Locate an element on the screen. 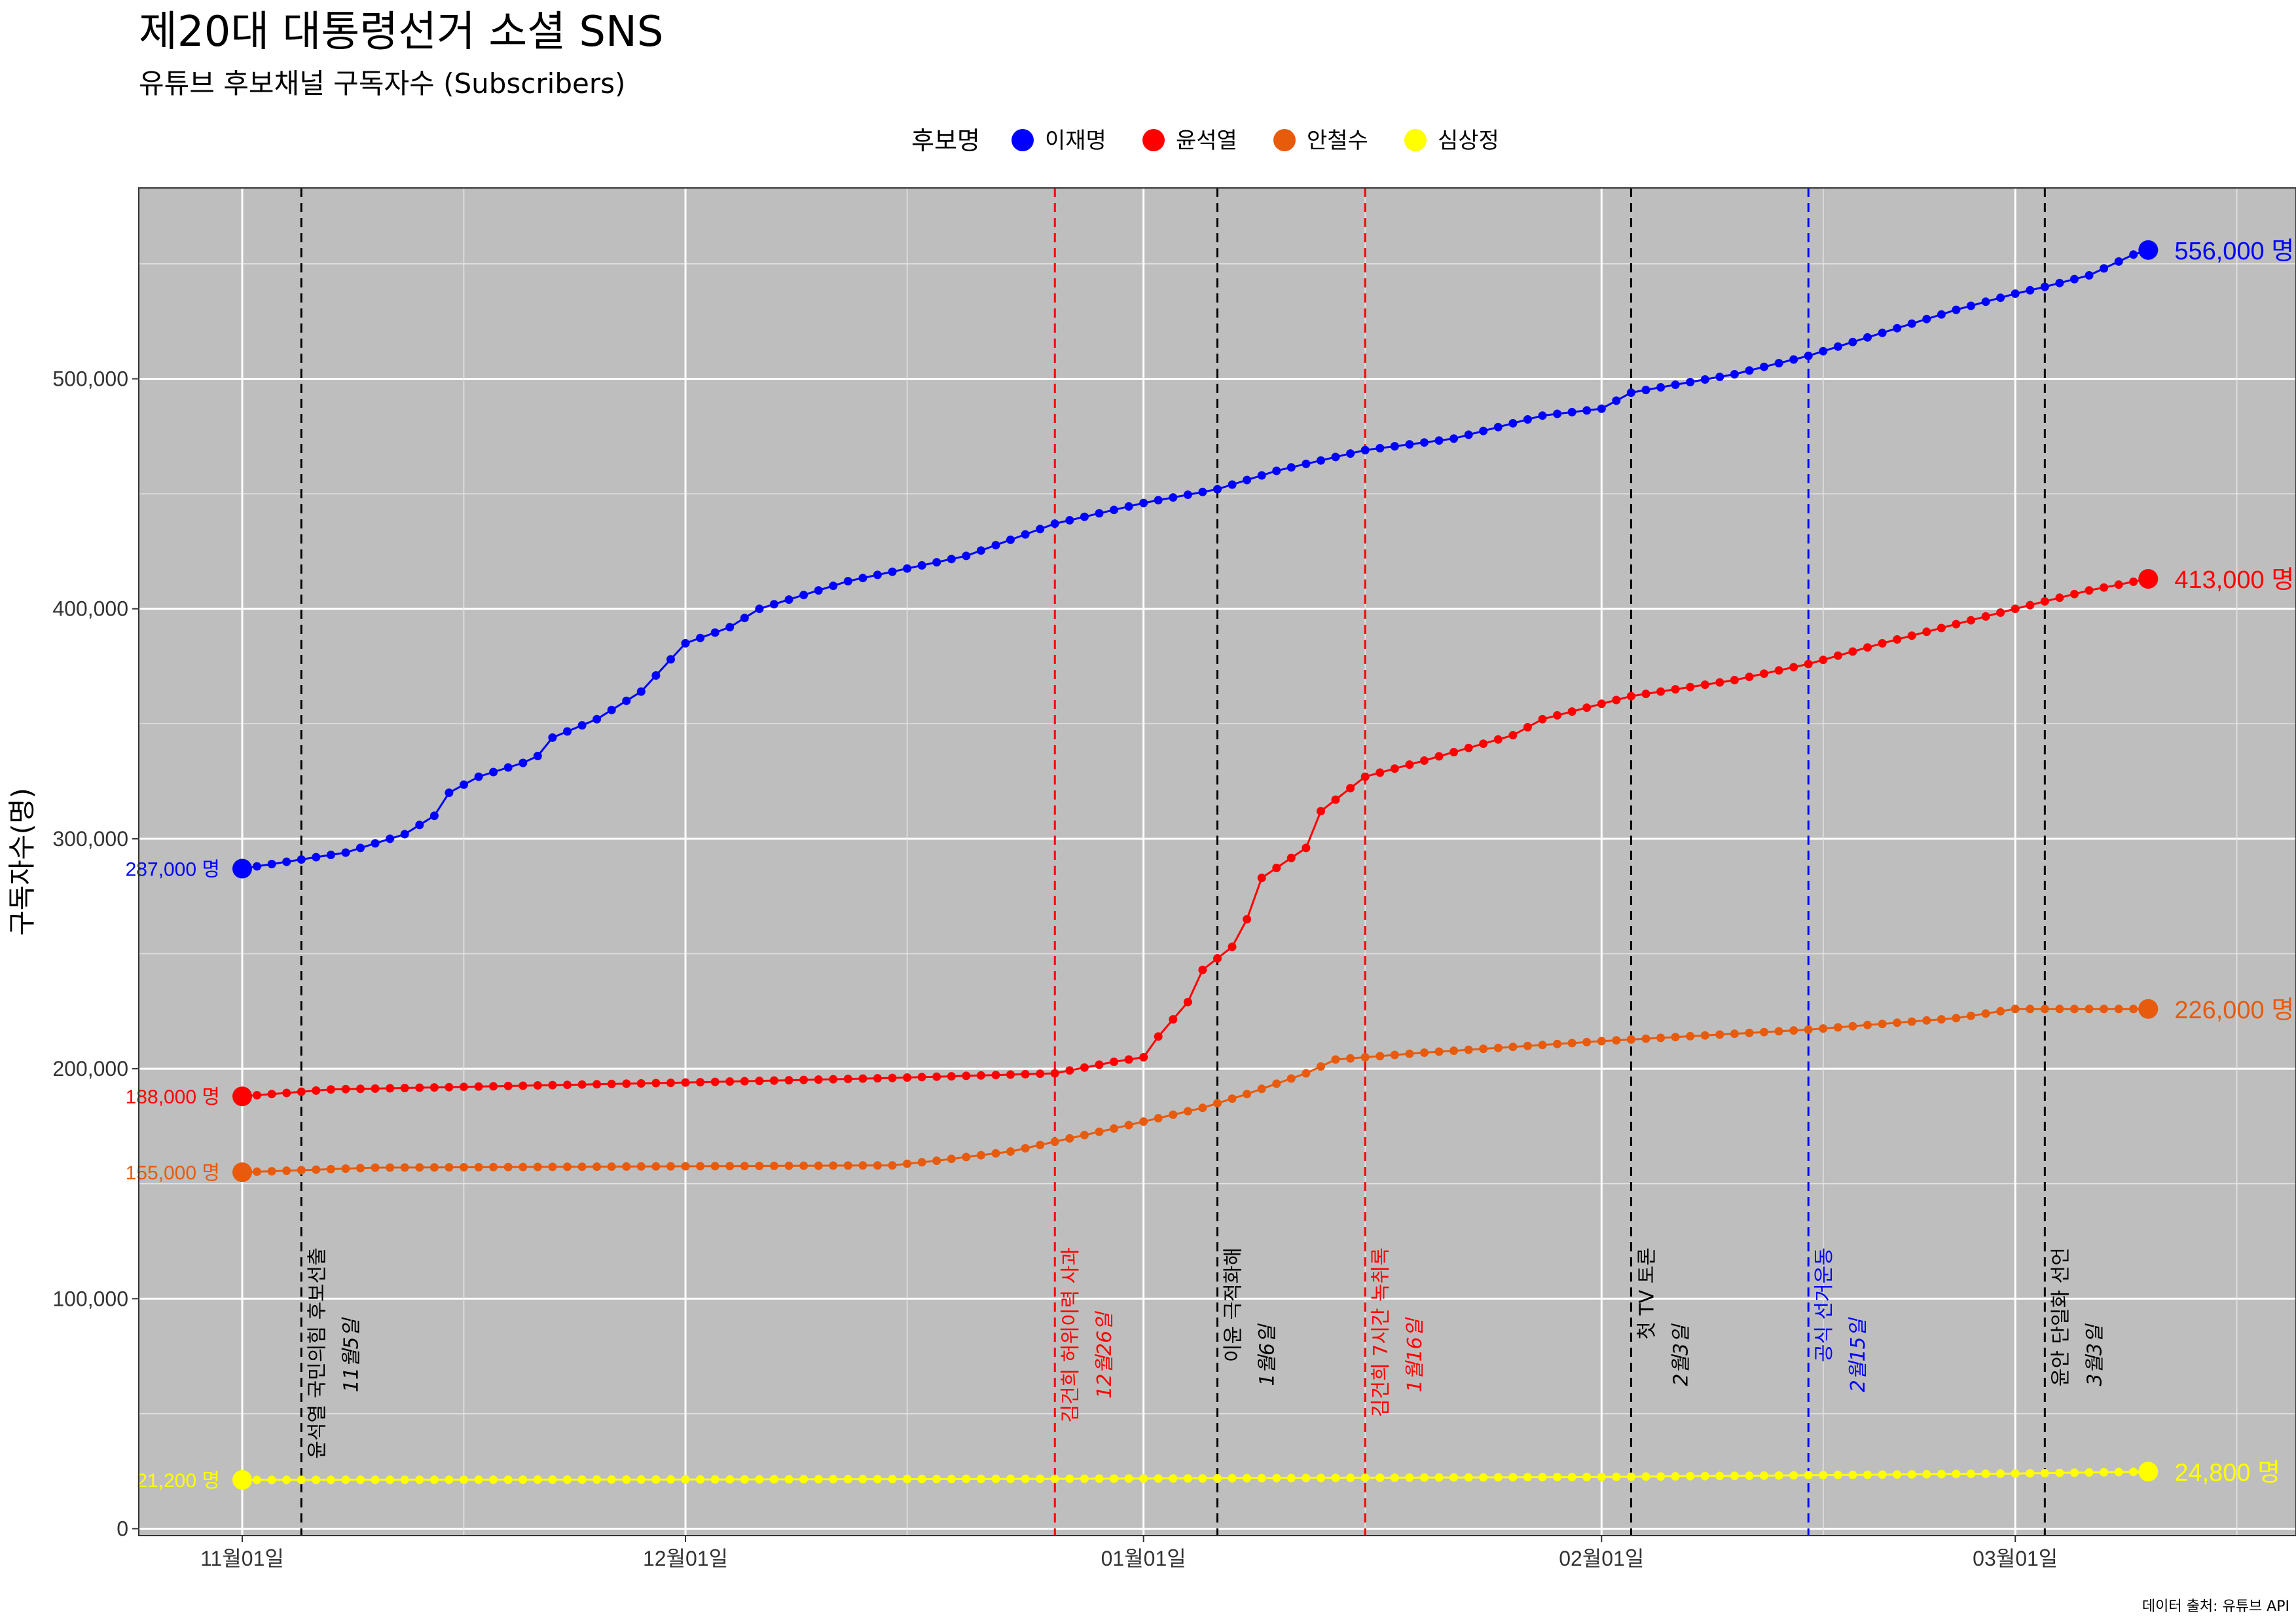  event-label-1: 윤석열 국민의힘 후보선출 is located at coordinates (317, 1353).